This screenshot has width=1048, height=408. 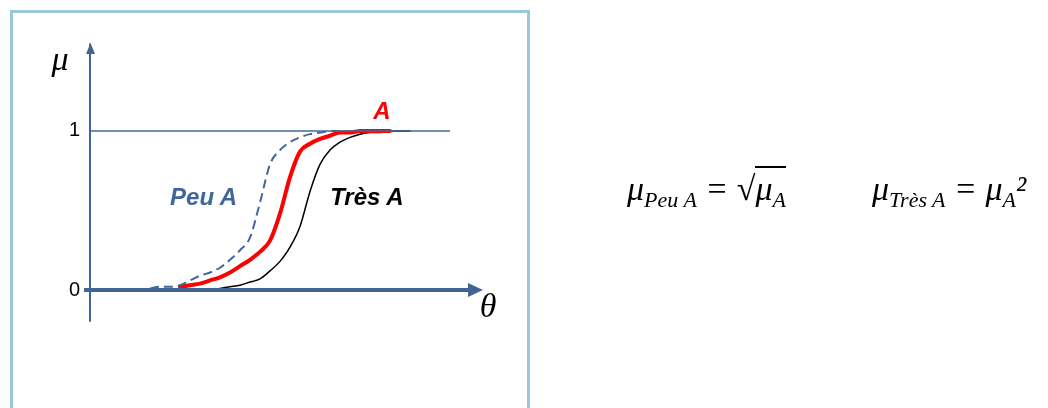 What do you see at coordinates (488, 305) in the screenshot?
I see `x-axis-title: θ` at bounding box center [488, 305].